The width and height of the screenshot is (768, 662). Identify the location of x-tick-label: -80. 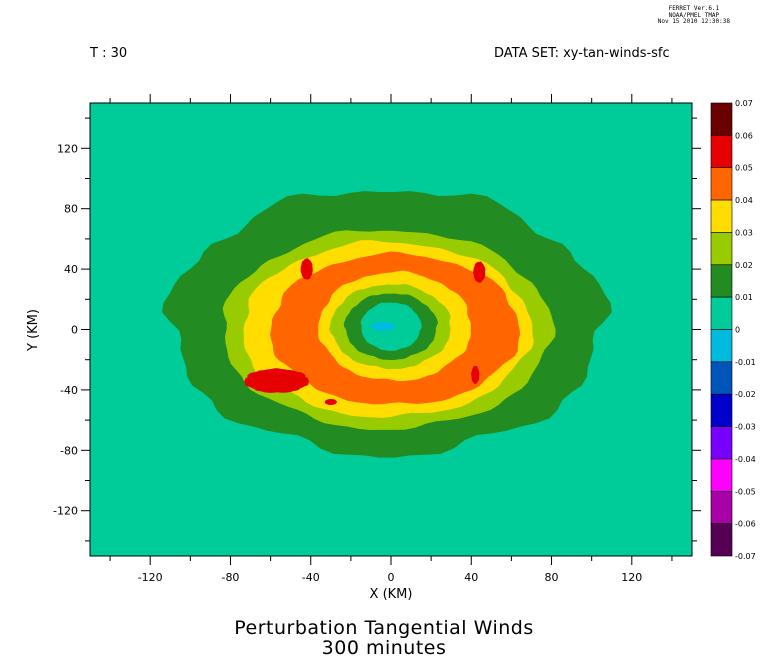
(230, 577).